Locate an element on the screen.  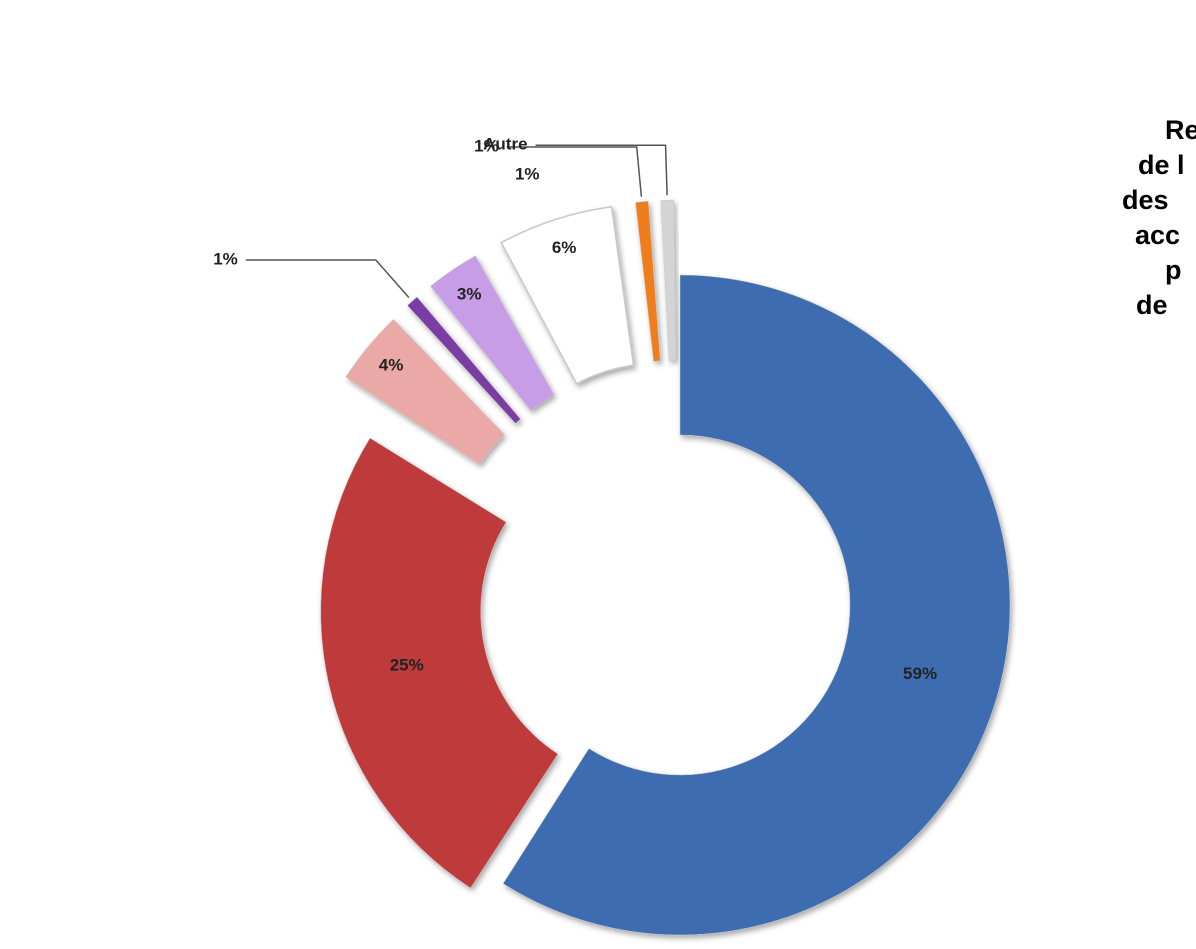
title-line: Re is located at coordinates (1180, 130).